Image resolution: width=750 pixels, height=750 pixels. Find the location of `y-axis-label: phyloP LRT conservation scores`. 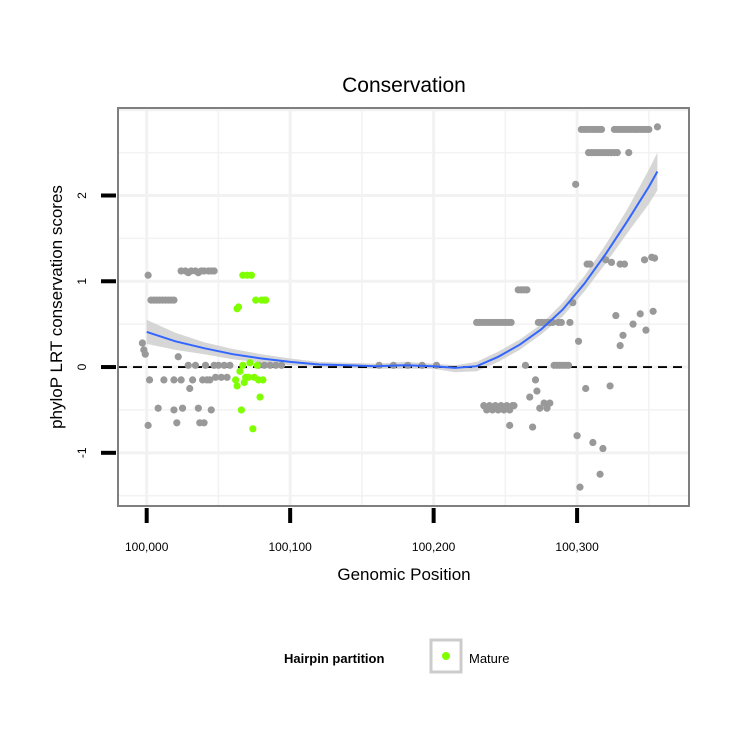

y-axis-label: phyloP LRT conservation scores is located at coordinates (56, 307).